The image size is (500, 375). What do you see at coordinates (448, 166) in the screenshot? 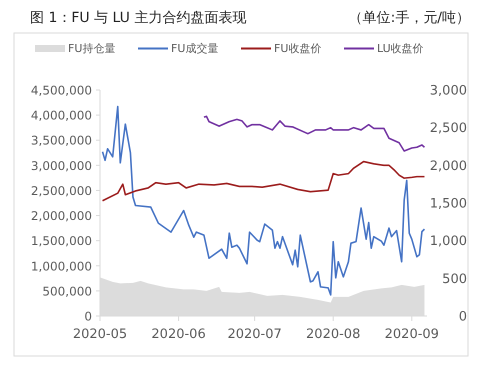
I see `y2-tick-label: 2,000` at bounding box center [448, 166].